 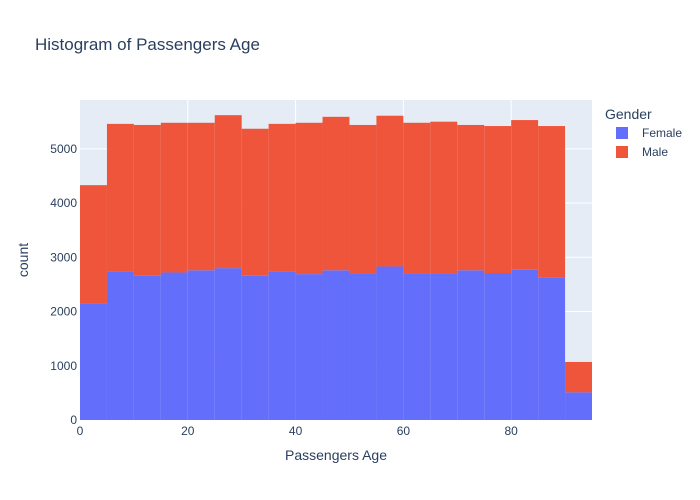 What do you see at coordinates (63, 366) in the screenshot?
I see `y-tick-label: 1000` at bounding box center [63, 366].